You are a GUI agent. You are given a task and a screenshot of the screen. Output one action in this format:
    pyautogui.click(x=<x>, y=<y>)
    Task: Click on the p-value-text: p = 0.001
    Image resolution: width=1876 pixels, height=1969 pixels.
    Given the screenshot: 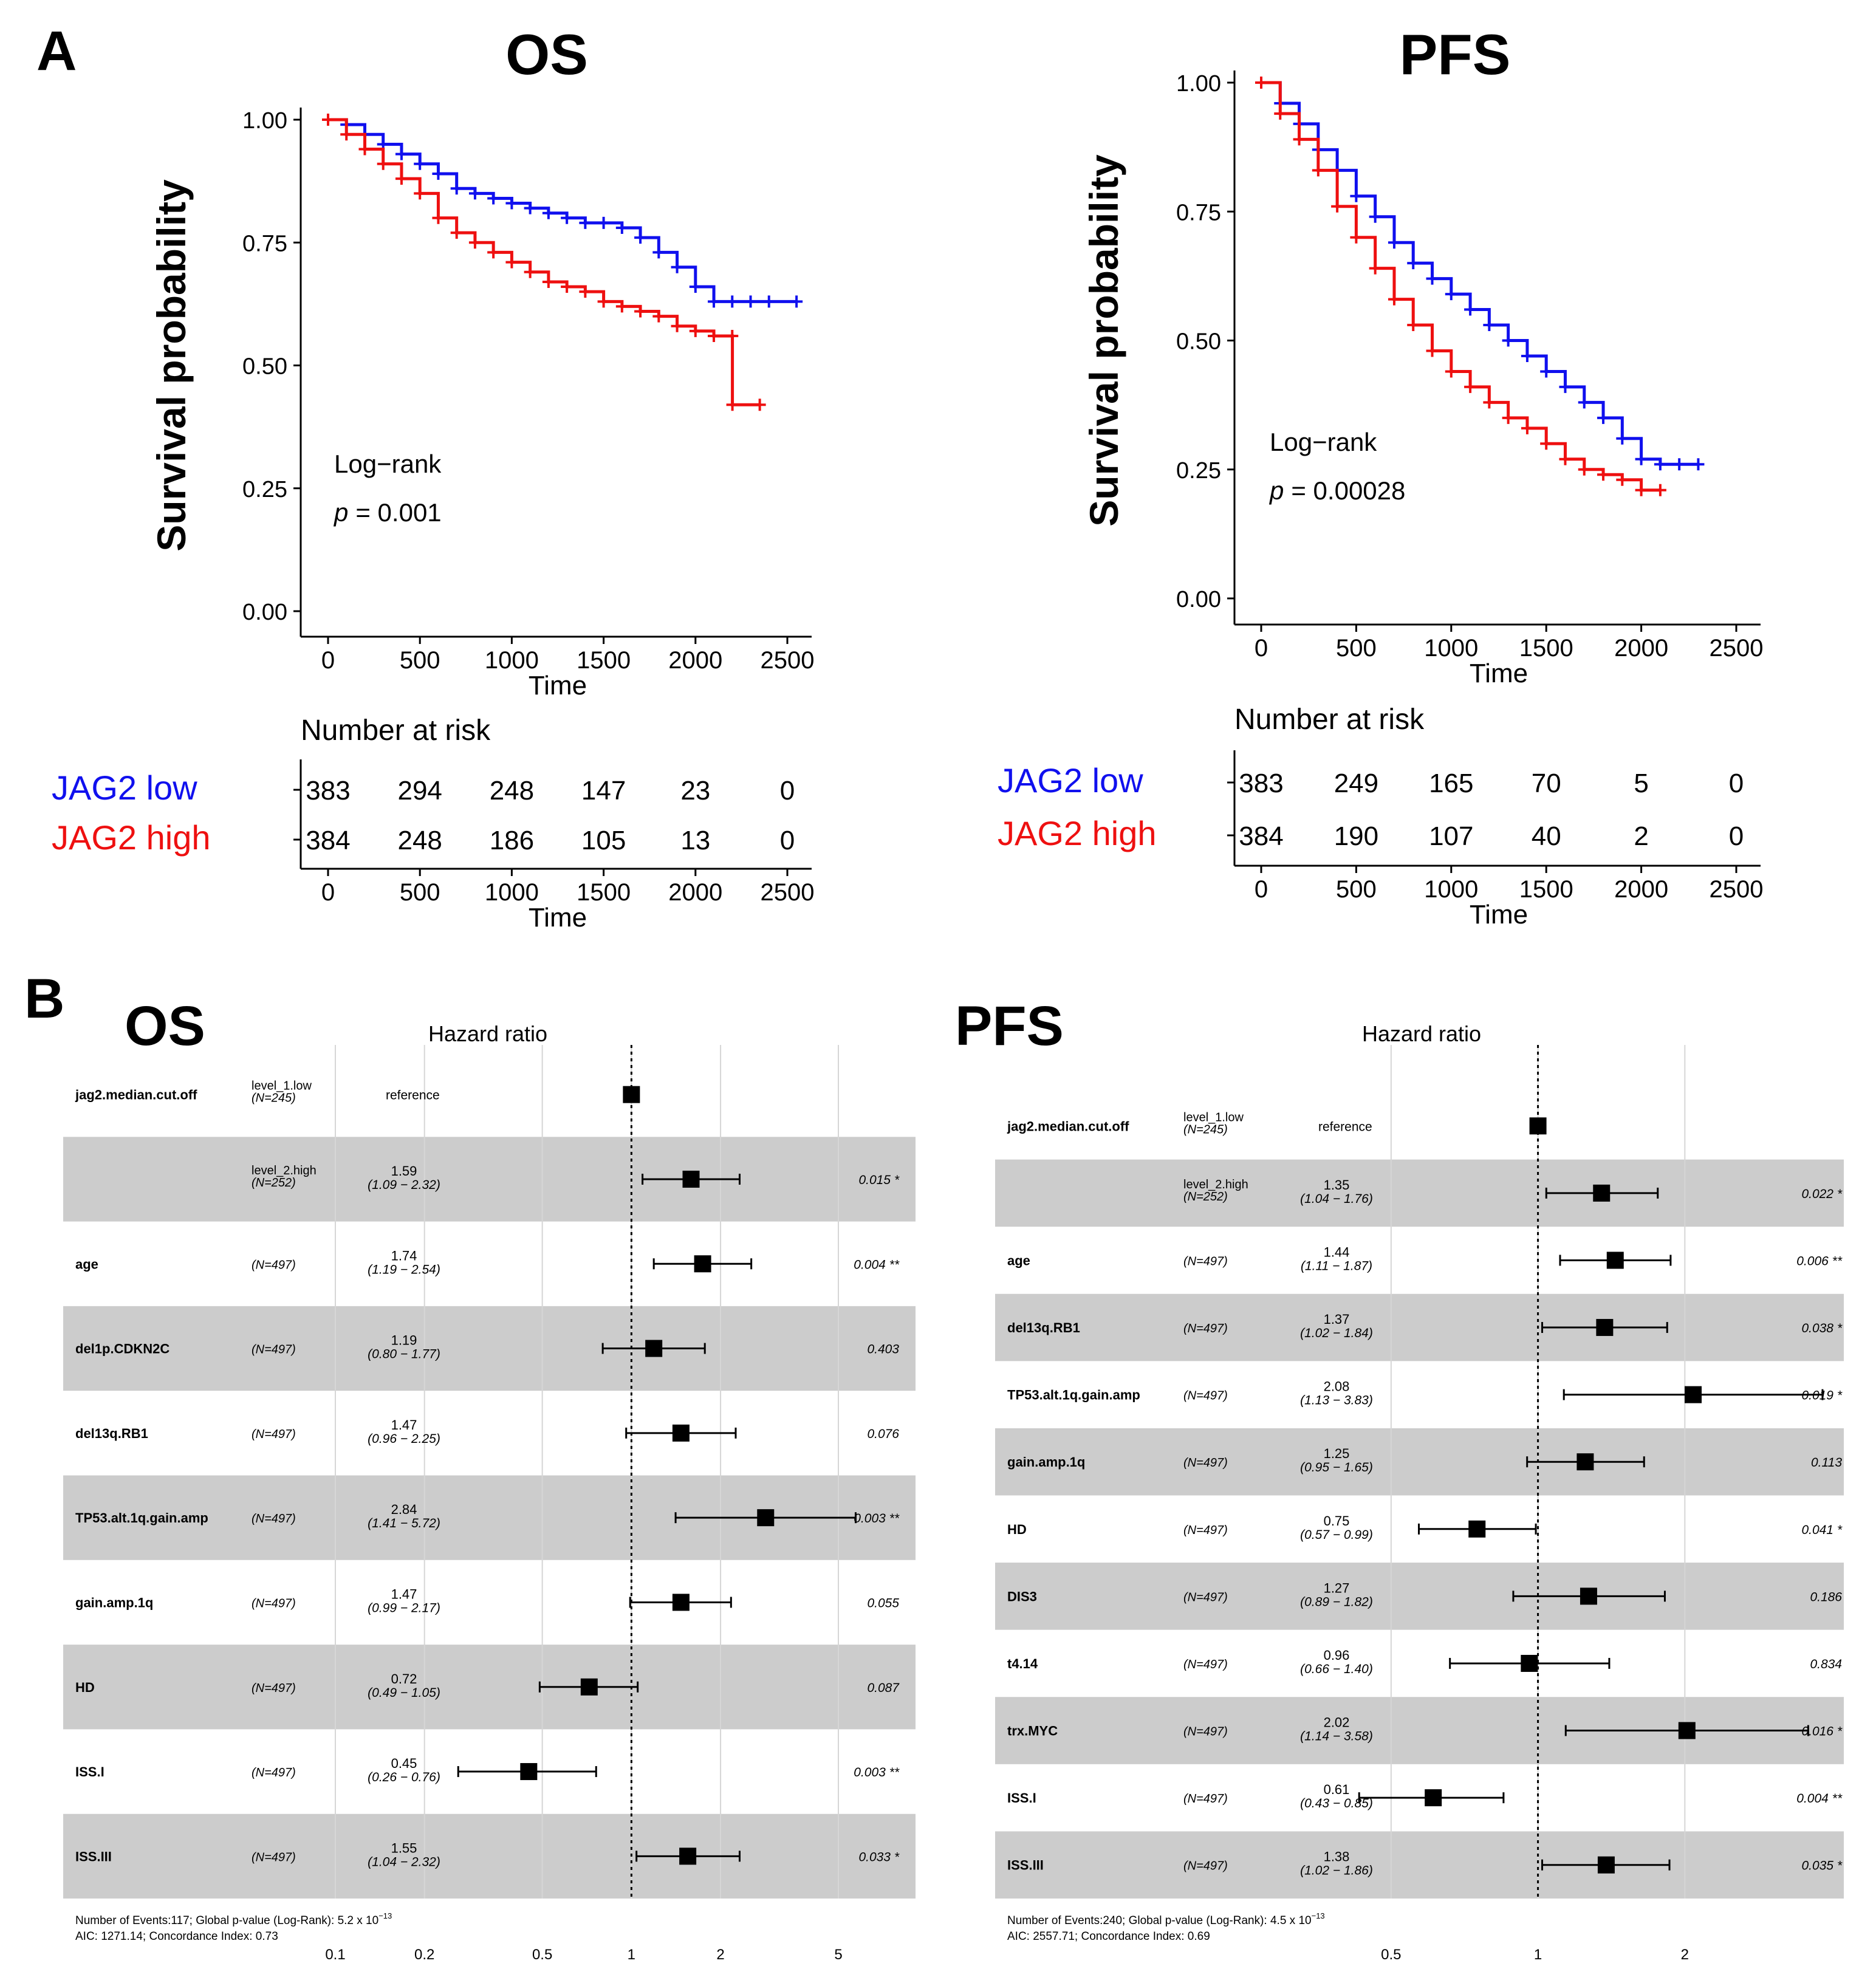 What is the action you would take?
    pyautogui.click(x=388, y=512)
    